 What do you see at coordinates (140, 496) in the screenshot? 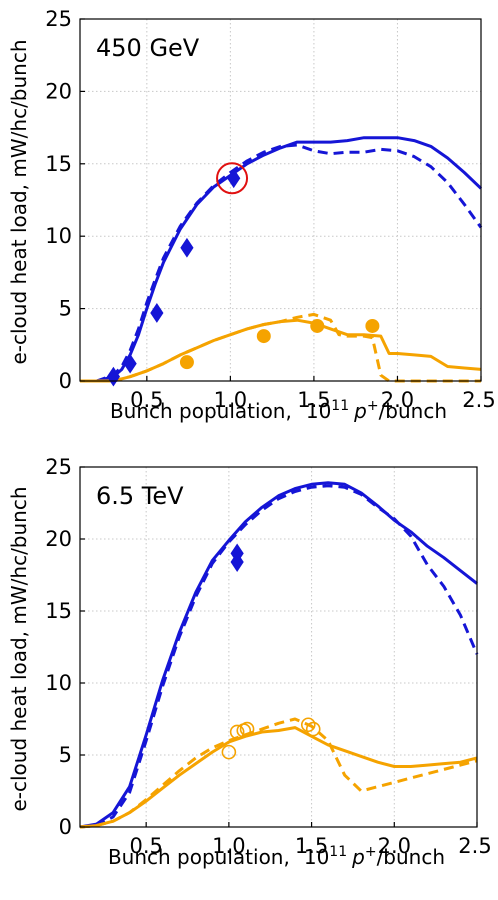
I see `panel-title: 6.5 TeV` at bounding box center [140, 496].